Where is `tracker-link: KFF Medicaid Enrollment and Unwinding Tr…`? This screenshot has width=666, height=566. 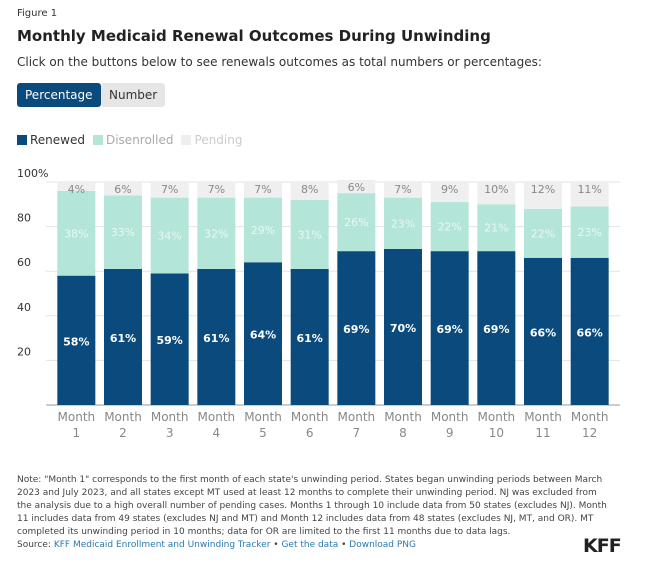
tracker-link: KFF Medicaid Enrollment and Unwinding Tr… is located at coordinates (162, 545).